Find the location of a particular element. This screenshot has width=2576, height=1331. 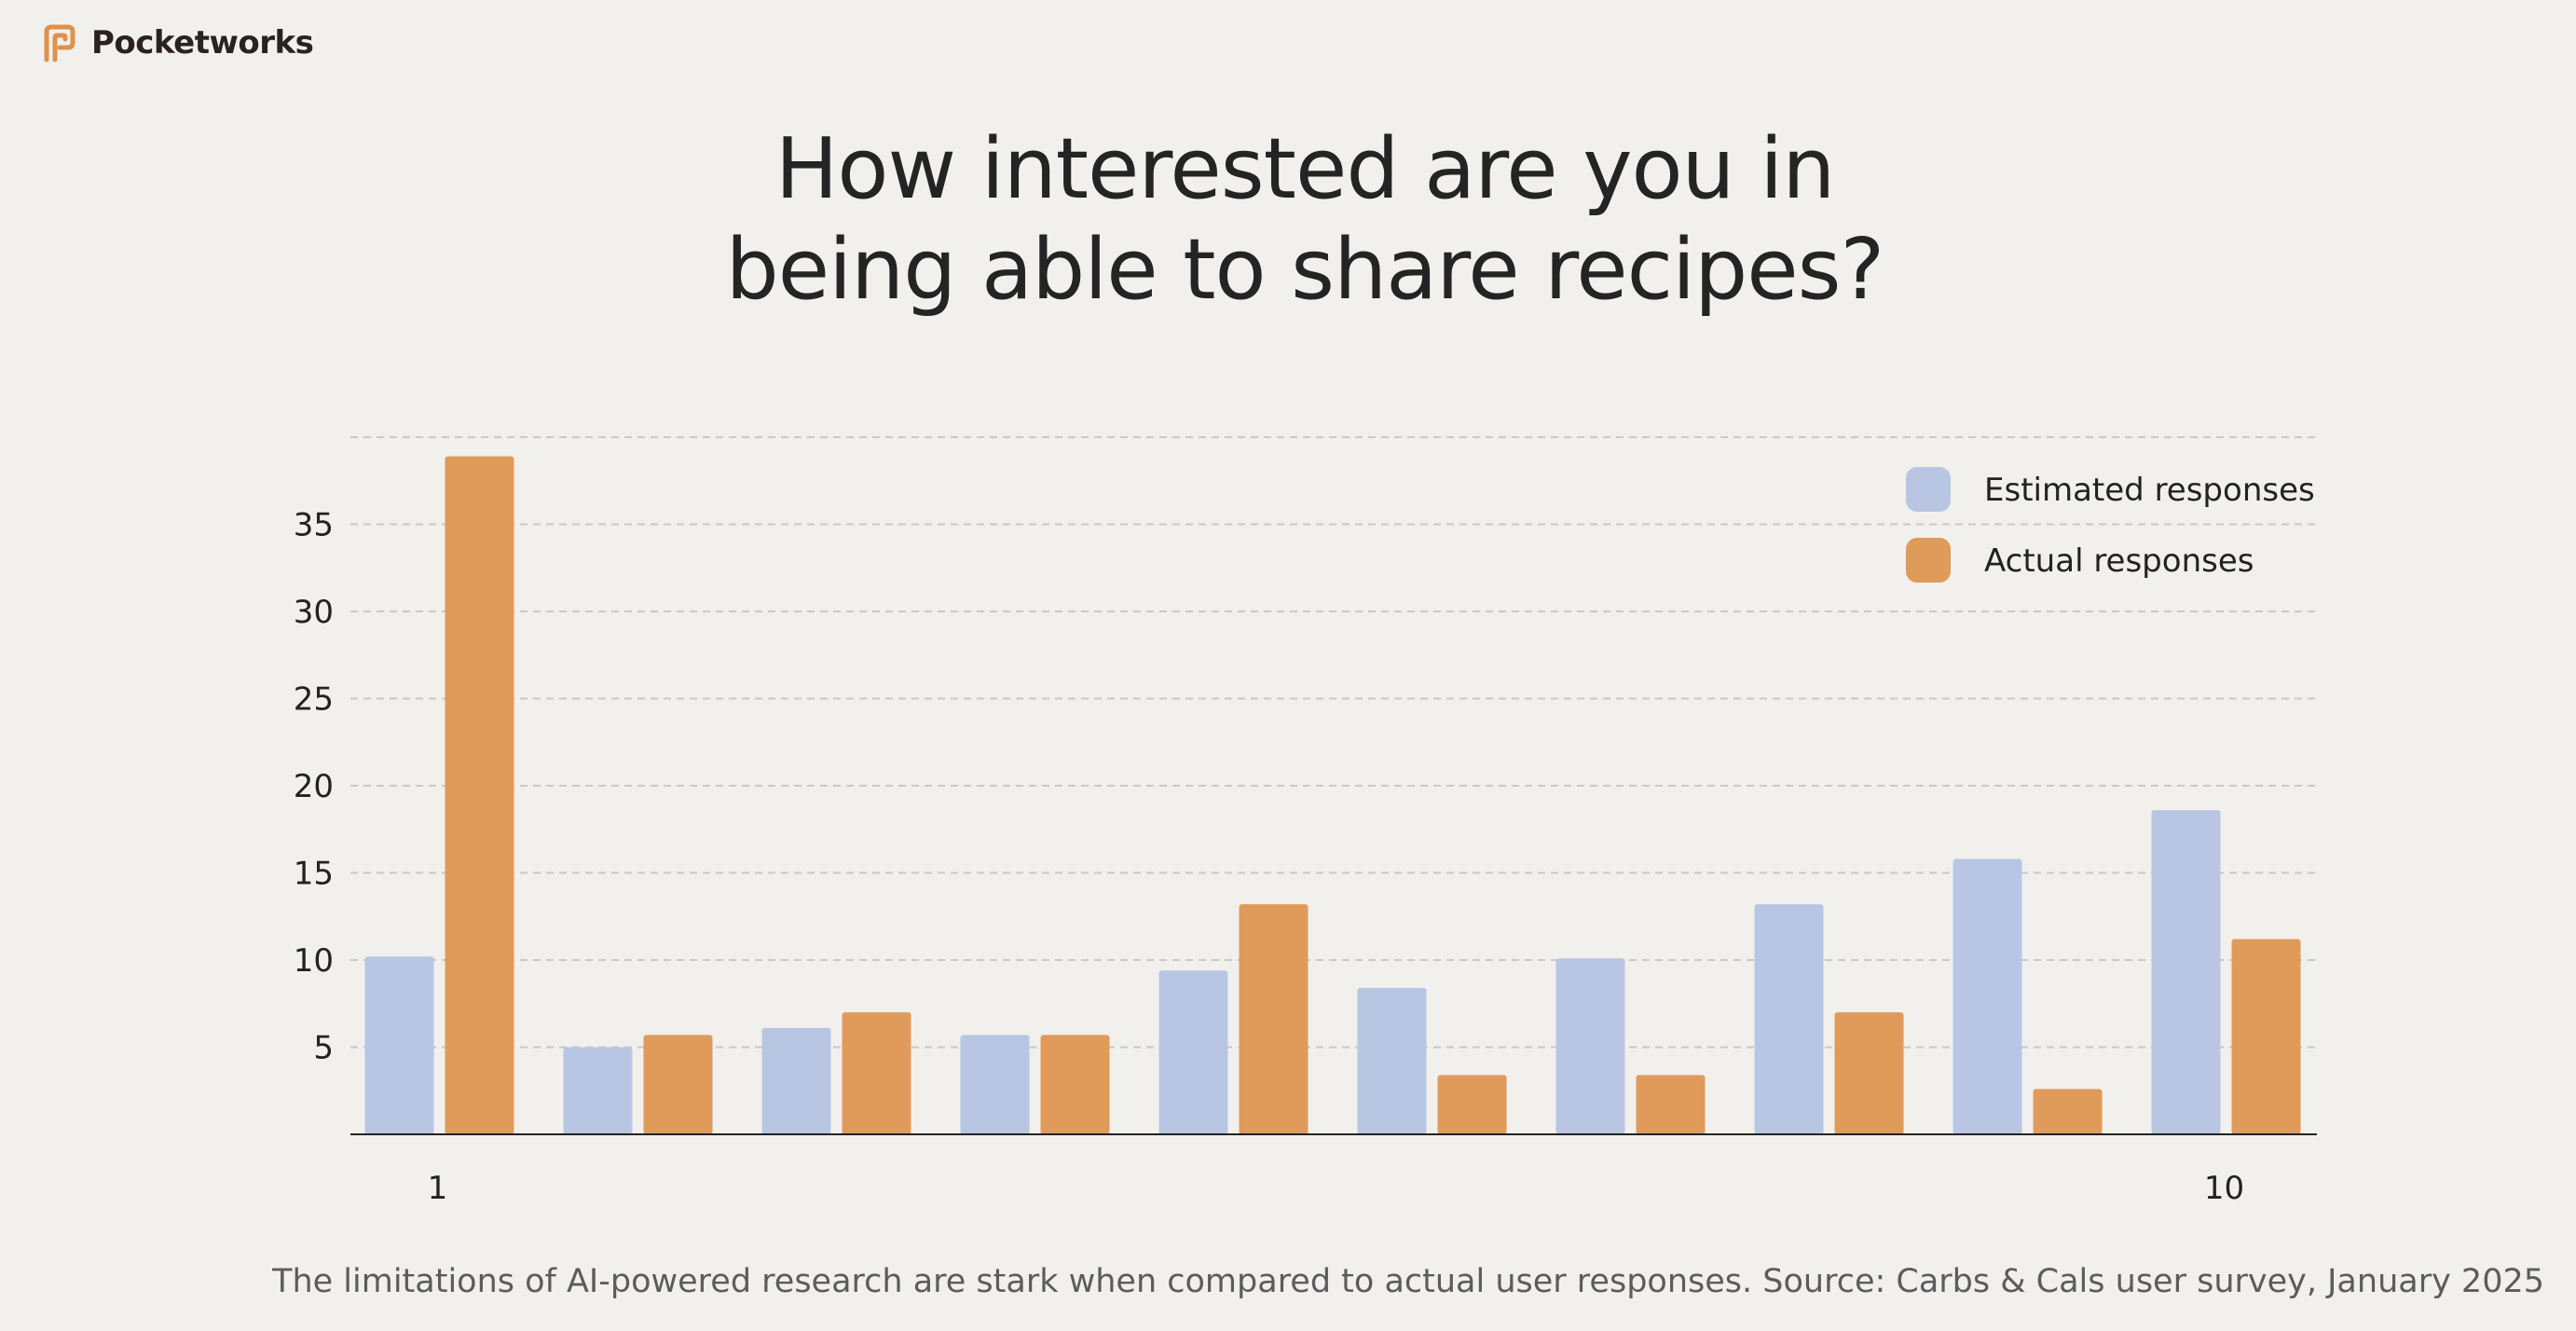

x-tick-label: 1 is located at coordinates (438, 1189).